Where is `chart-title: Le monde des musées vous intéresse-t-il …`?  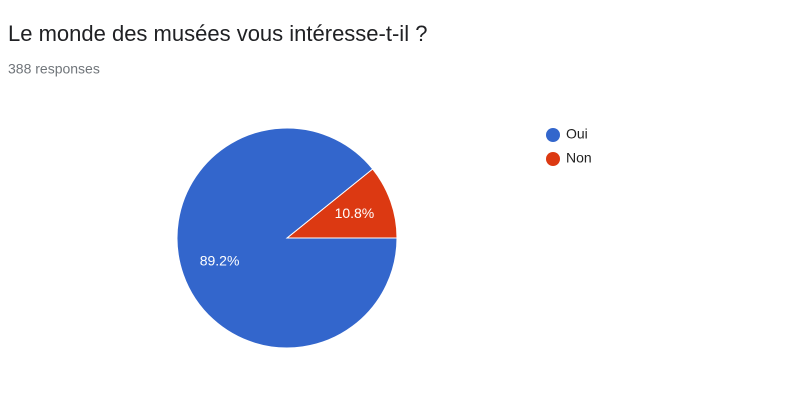 chart-title: Le monde des musées vous intéresse-t-il … is located at coordinates (217, 33).